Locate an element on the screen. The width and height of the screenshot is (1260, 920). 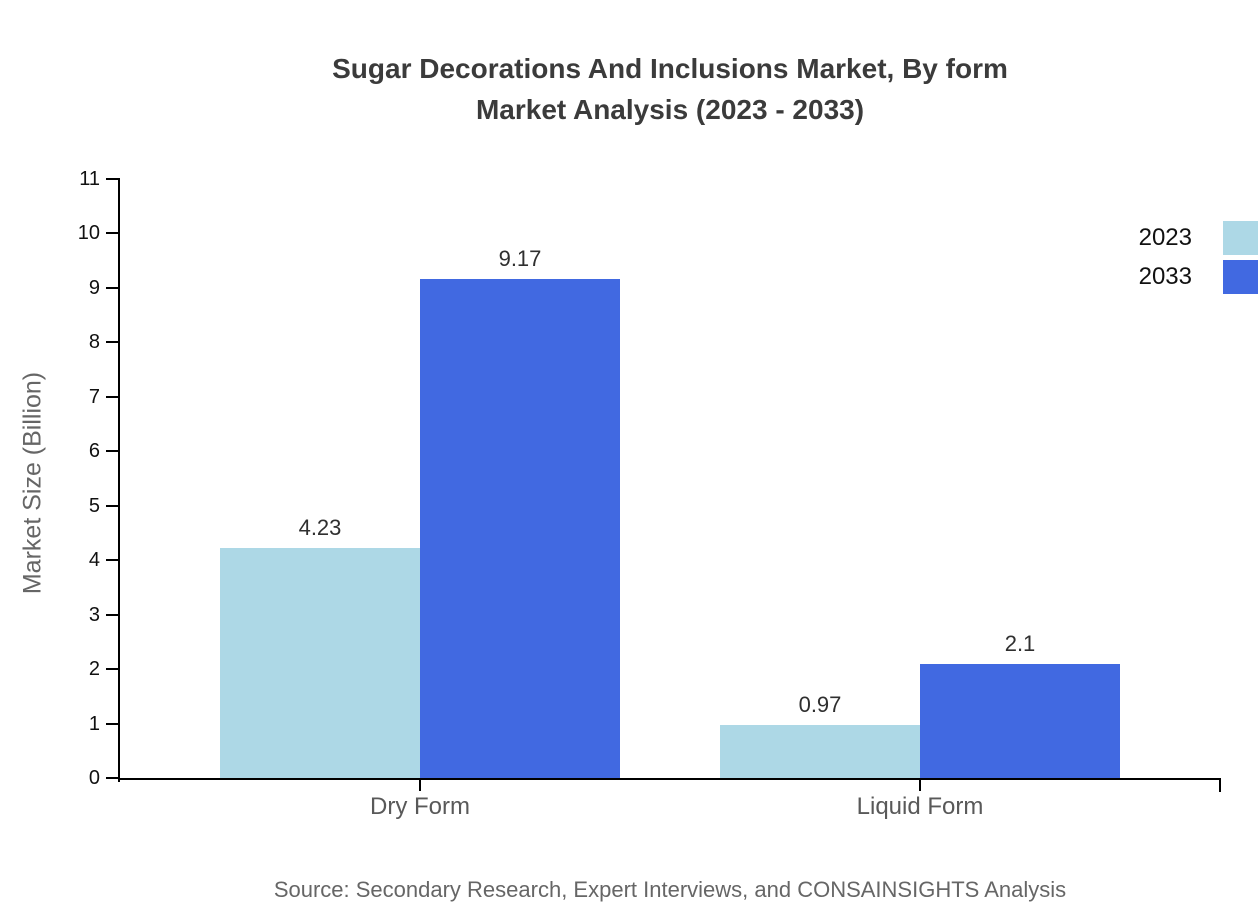
x-tick-label-liquid-form: Liquid Form is located at coordinates (920, 806).